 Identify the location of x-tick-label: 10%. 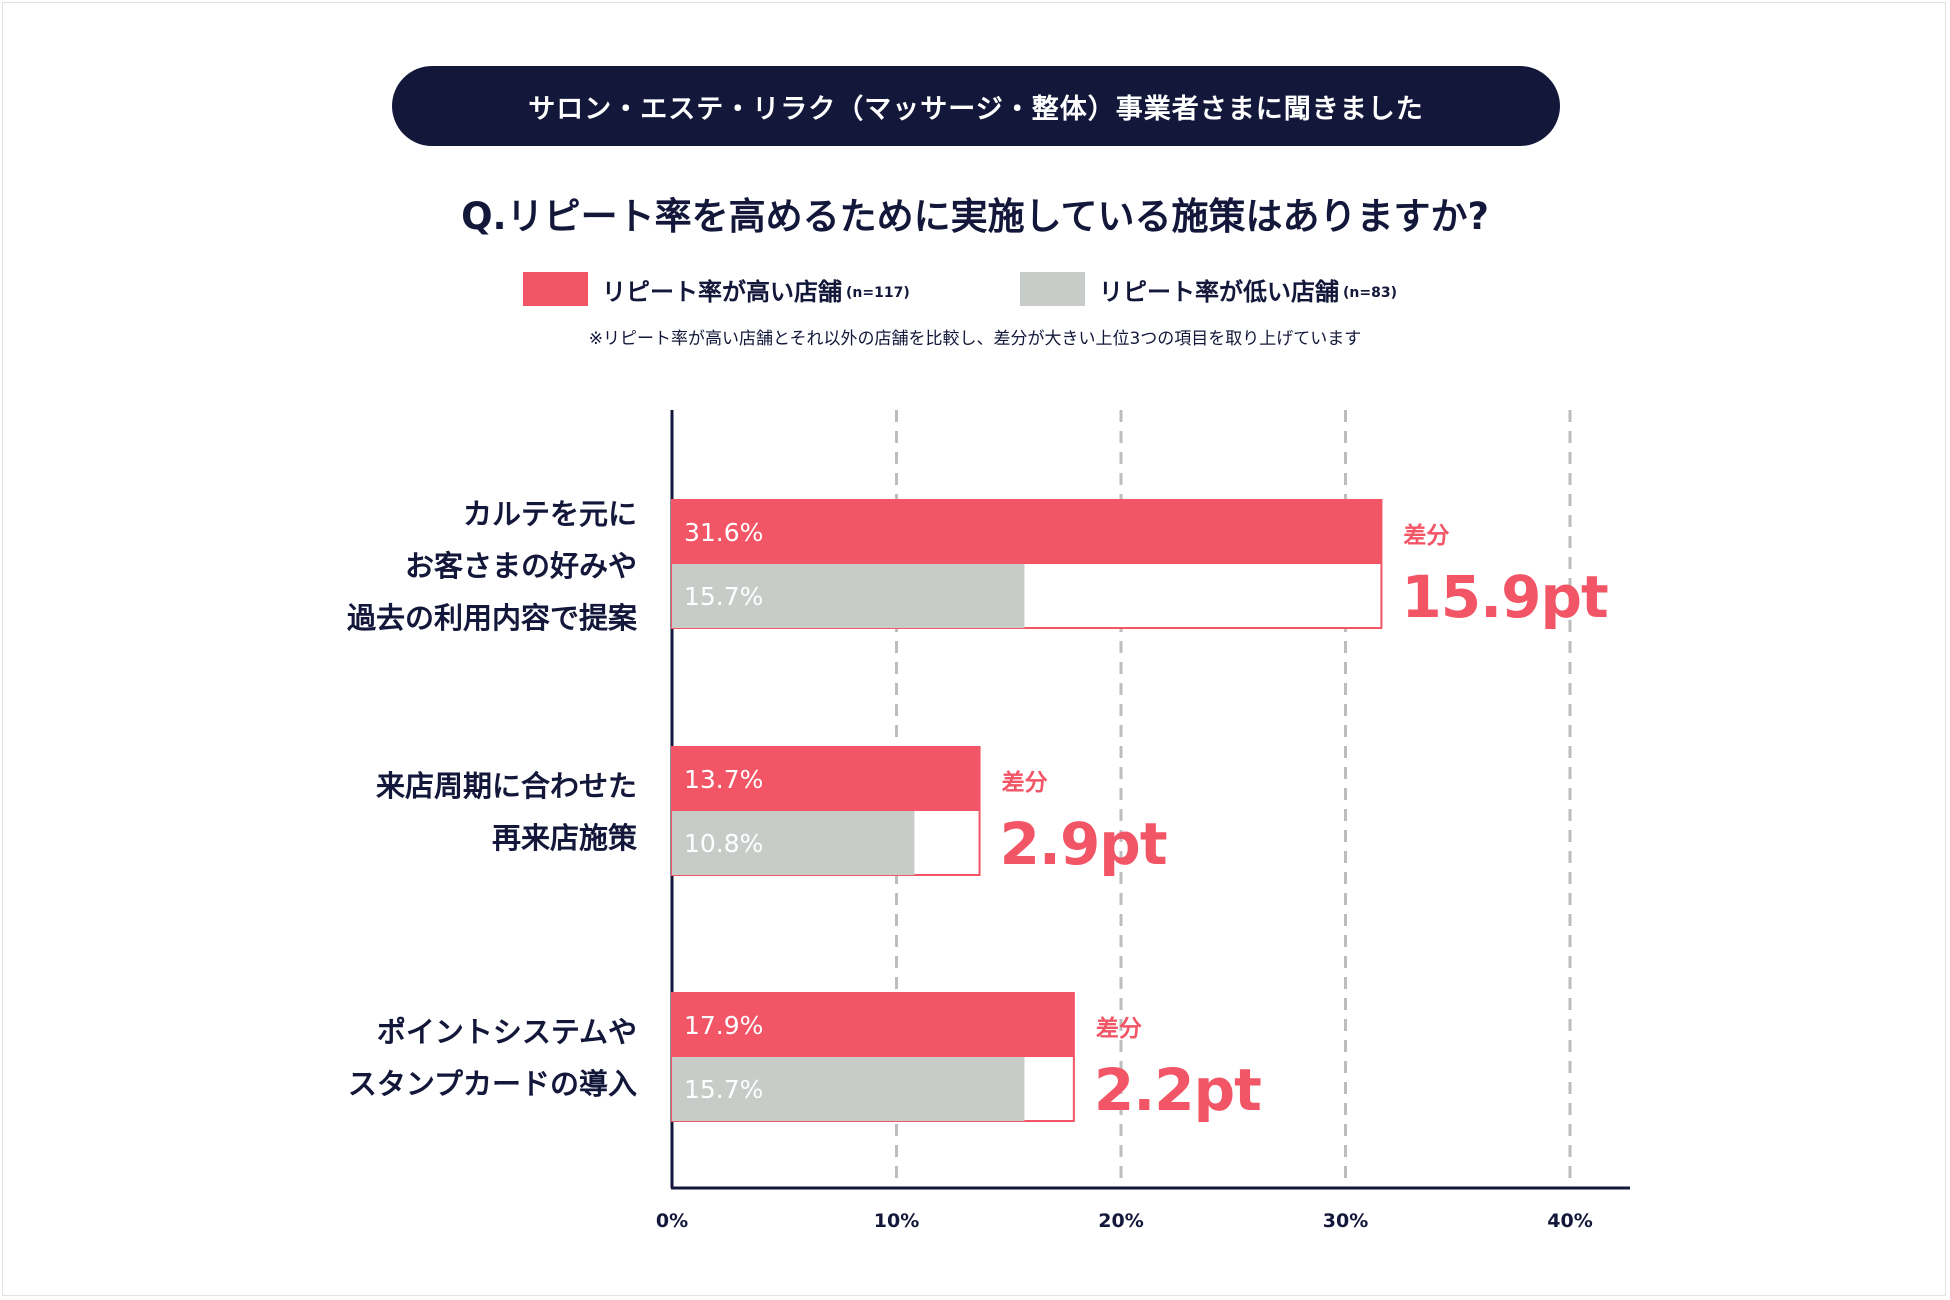
(896, 1221).